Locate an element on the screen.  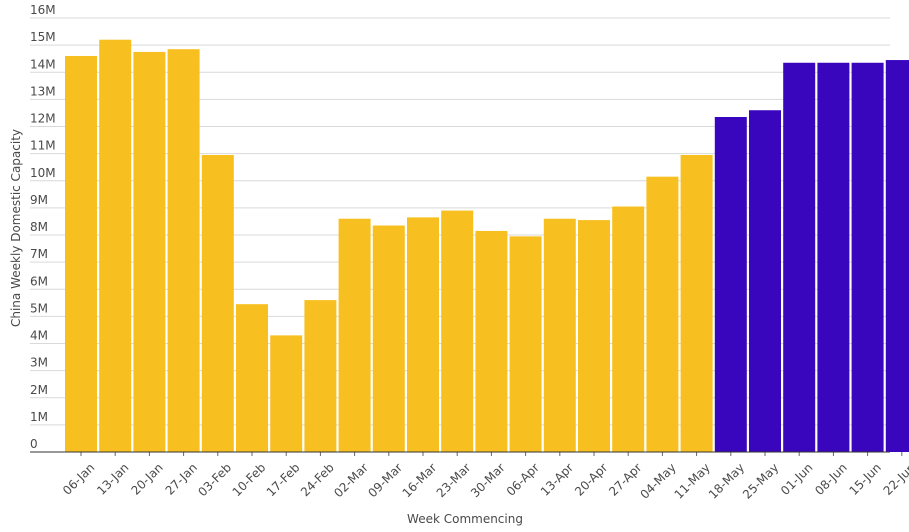
x-tick-label: 11-May is located at coordinates (692, 480).